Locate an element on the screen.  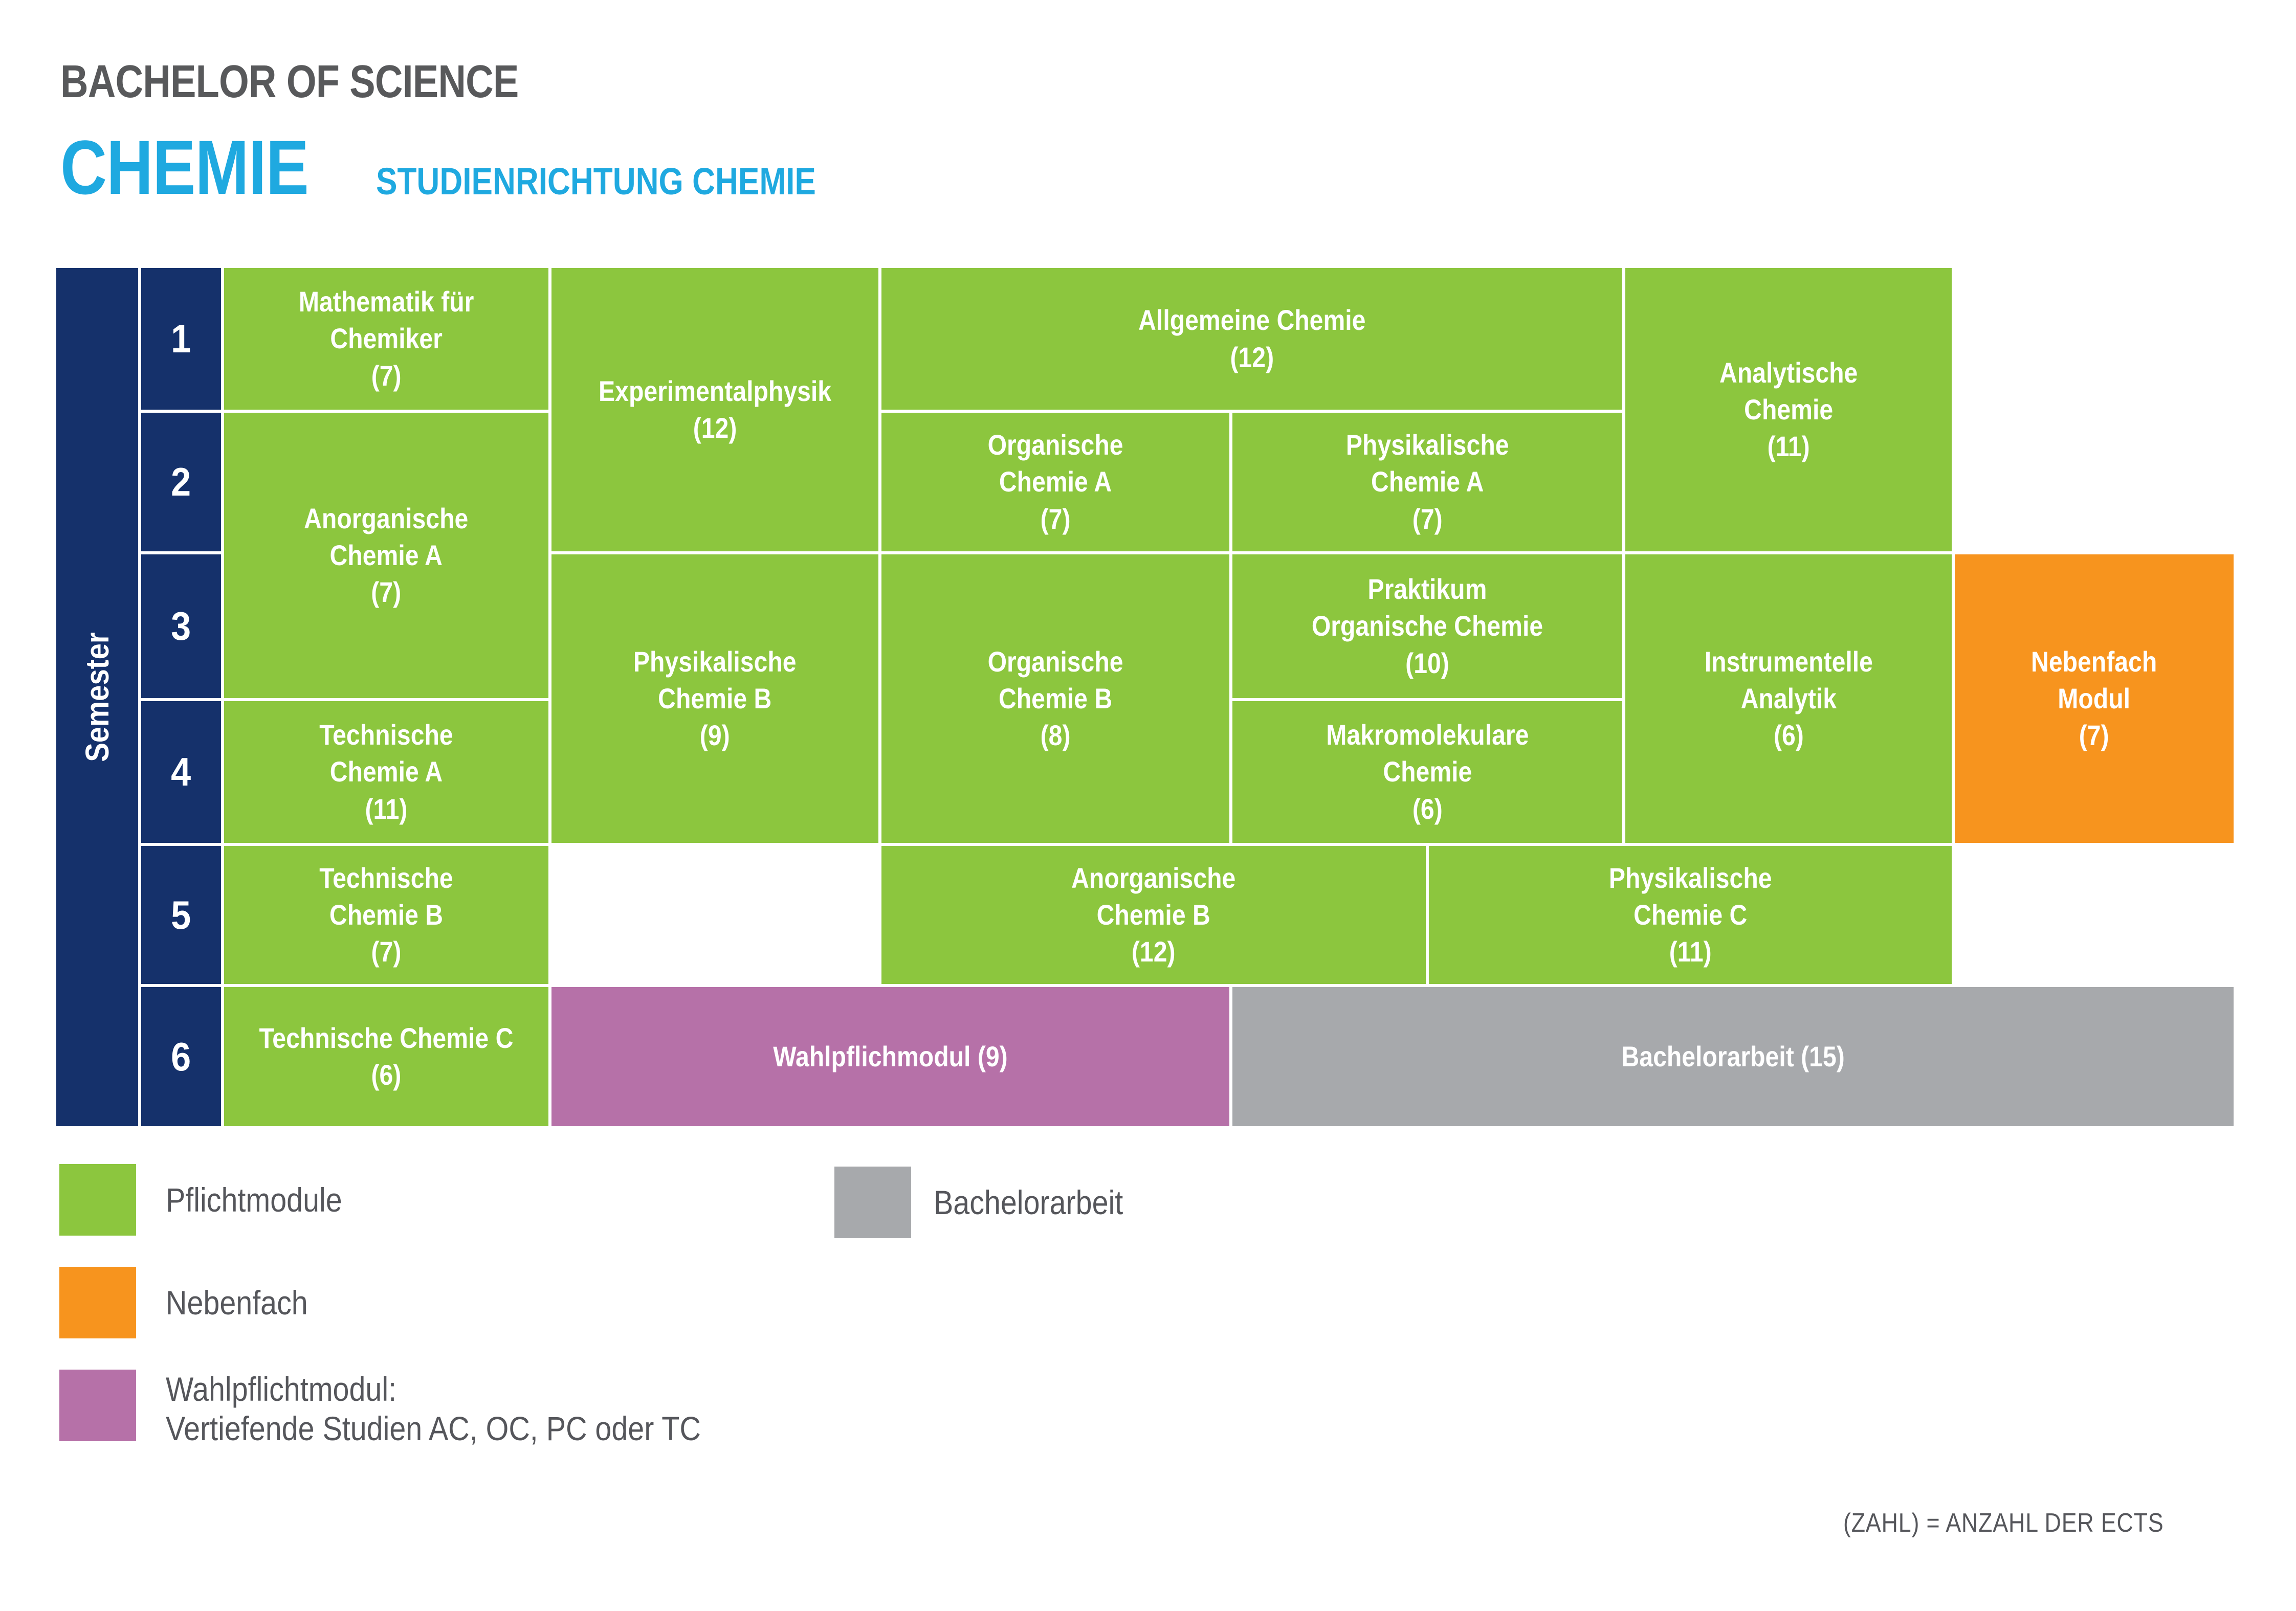
ects-footnote: (ZAHL) = ANZAHL DER ECTS is located at coordinates (2003, 1523).